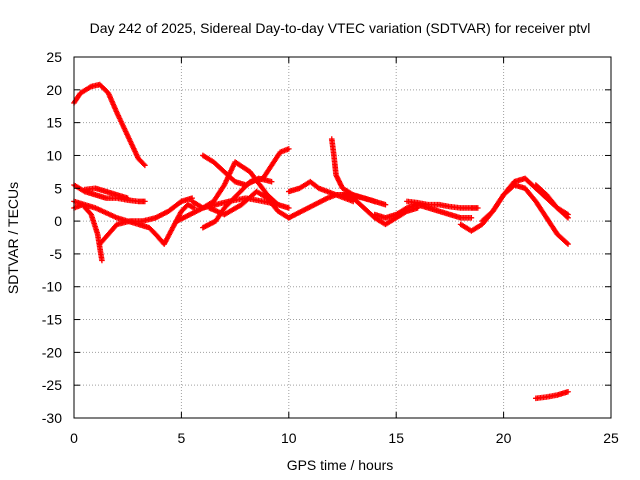  What do you see at coordinates (54, 57) in the screenshot?
I see `y-tick-label: 25` at bounding box center [54, 57].